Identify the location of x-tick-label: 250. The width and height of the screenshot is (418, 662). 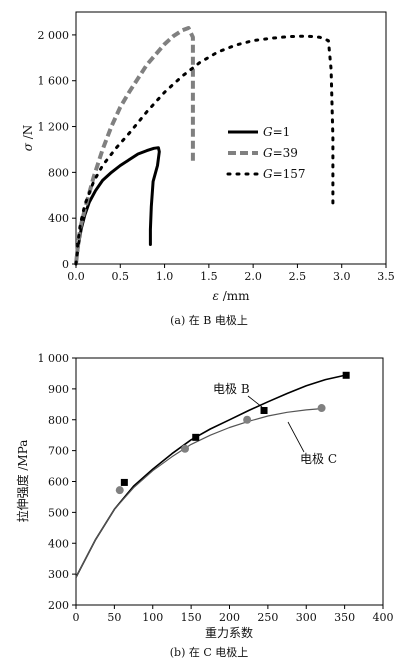
(267, 617).